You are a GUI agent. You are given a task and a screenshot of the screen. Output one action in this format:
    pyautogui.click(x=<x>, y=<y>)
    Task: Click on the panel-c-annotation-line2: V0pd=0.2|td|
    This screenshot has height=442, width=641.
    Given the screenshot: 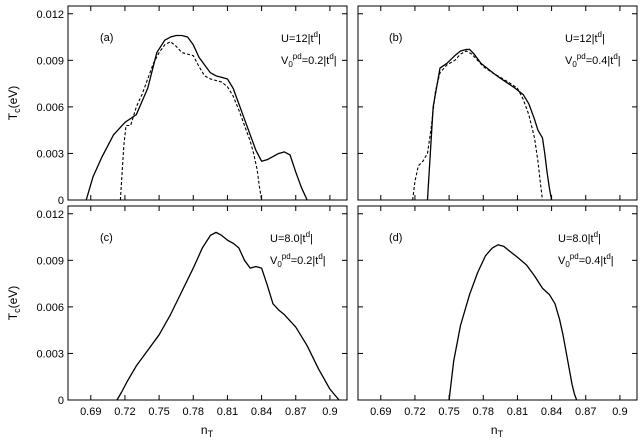 What is the action you would take?
    pyautogui.click(x=298, y=260)
    